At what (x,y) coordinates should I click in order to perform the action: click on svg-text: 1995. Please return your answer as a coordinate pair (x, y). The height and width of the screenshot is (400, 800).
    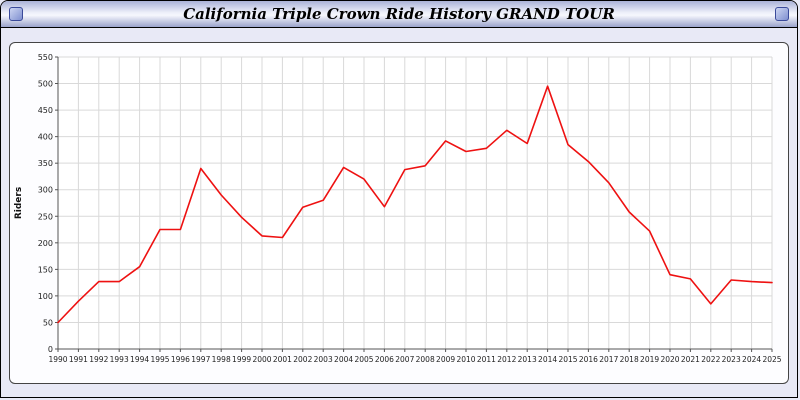
    Looking at the image, I should click on (159, 359).